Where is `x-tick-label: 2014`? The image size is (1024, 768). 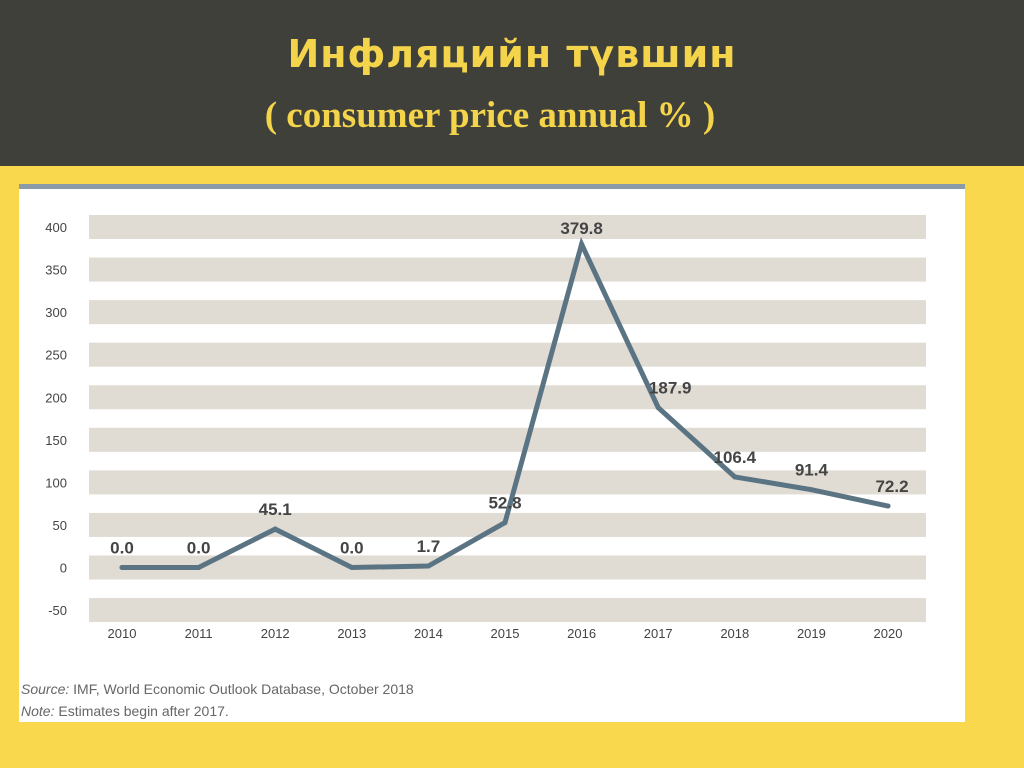 x-tick-label: 2014 is located at coordinates (428, 633).